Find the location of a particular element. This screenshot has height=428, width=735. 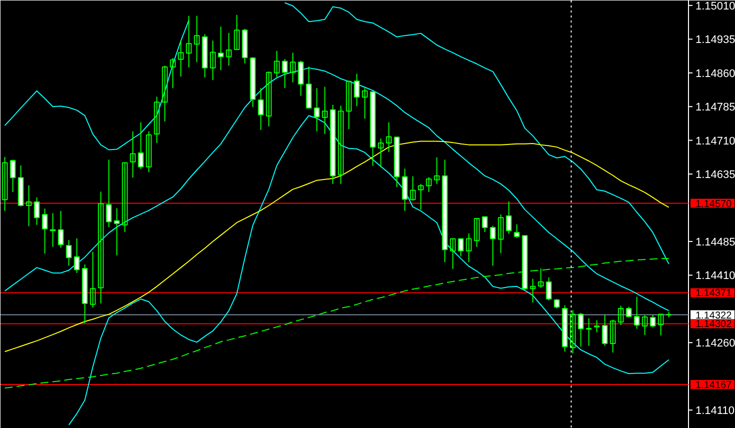

y-tick-label: 1.14860 is located at coordinates (715, 74).